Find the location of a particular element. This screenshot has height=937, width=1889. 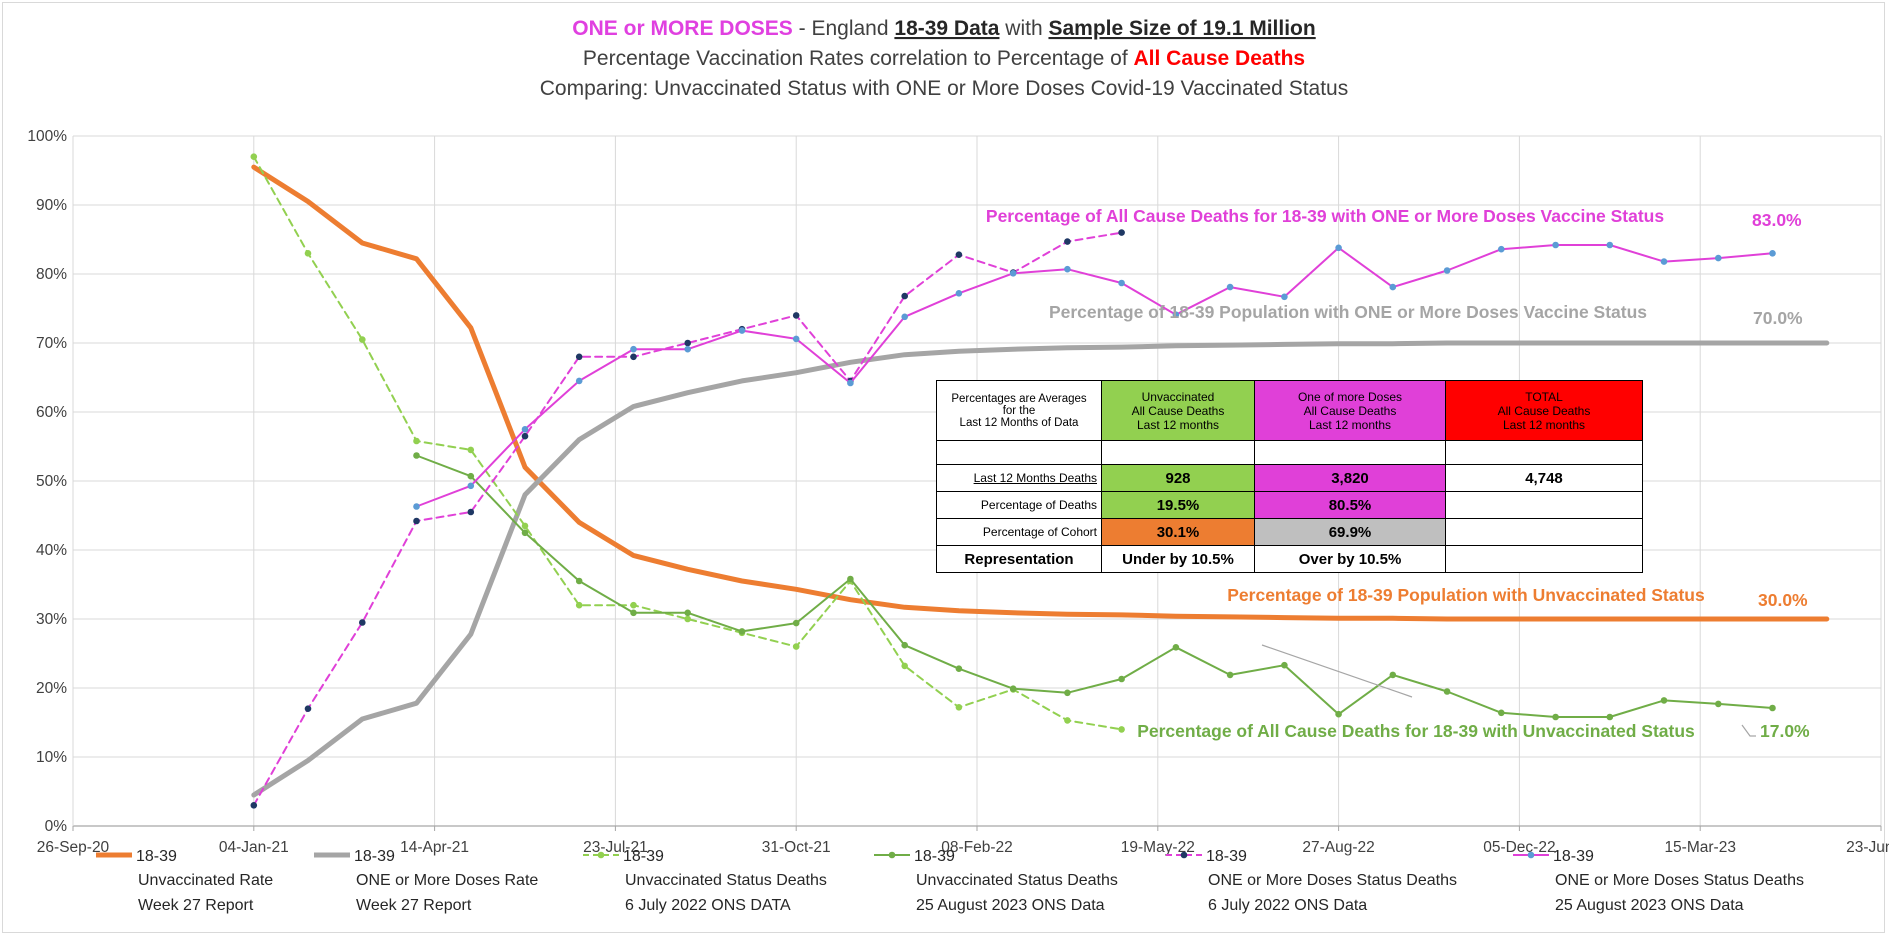

legend-line2: ONE or More Doses Status Deaths is located at coordinates (1332, 880).